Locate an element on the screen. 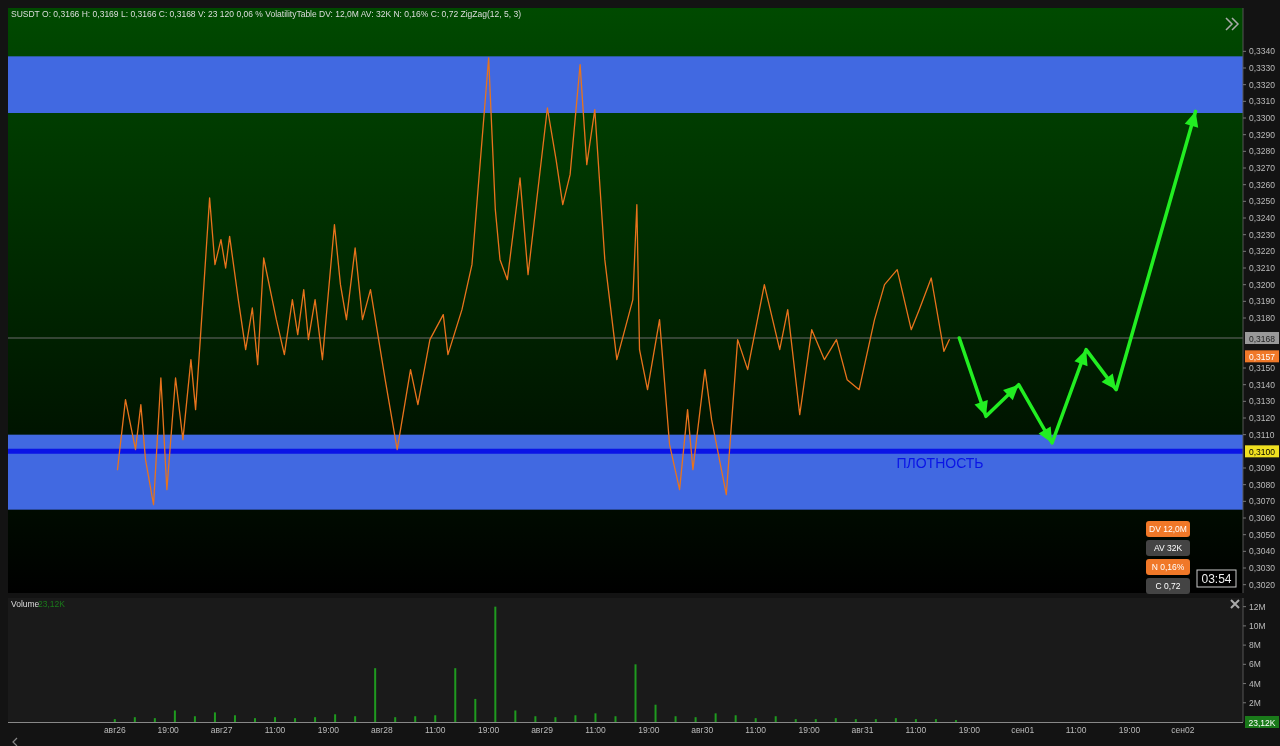 This screenshot has width=1280, height=746. y-tick-label: 0,3280 is located at coordinates (1262, 151).